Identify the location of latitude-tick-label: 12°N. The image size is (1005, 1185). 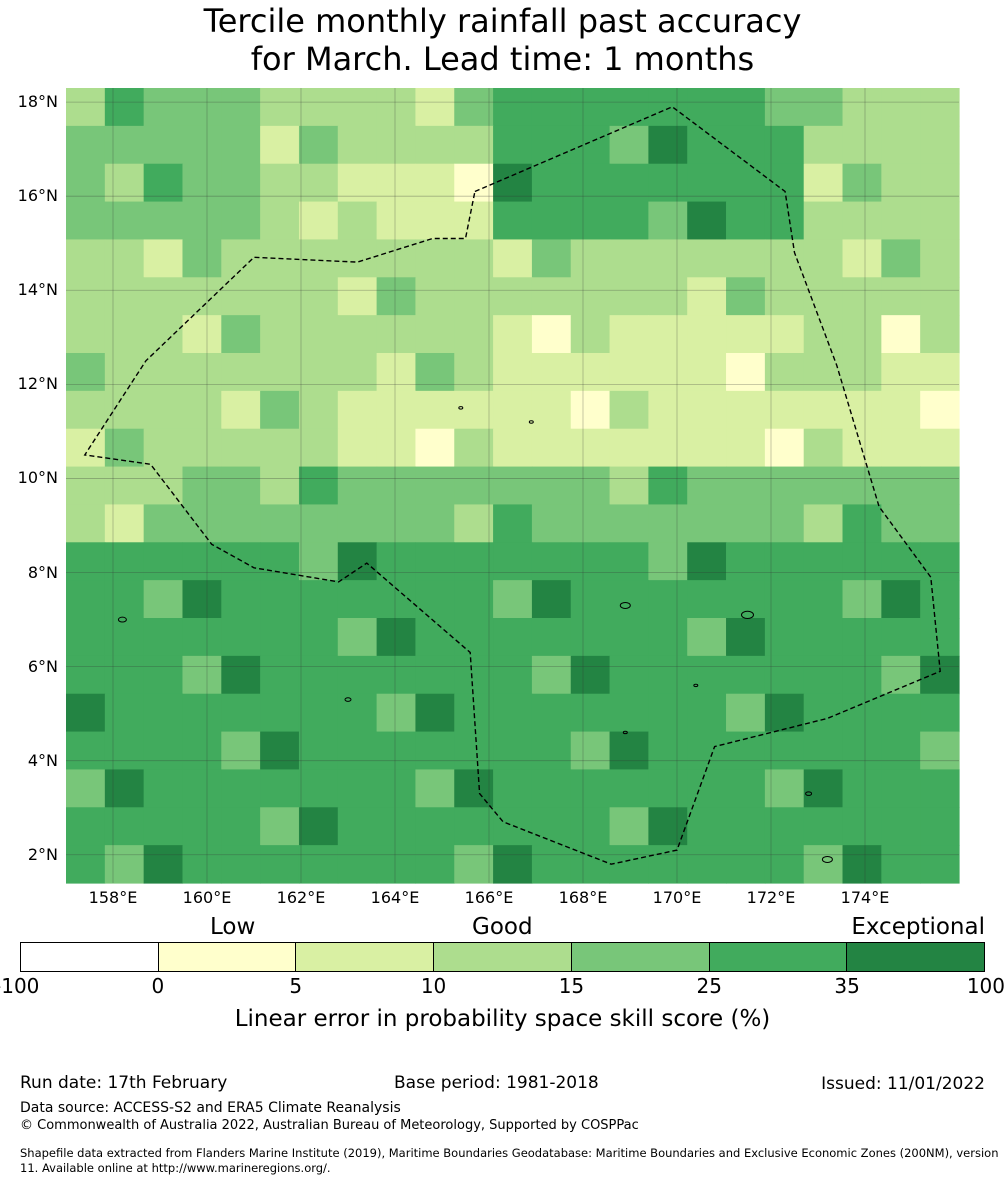
(37, 384).